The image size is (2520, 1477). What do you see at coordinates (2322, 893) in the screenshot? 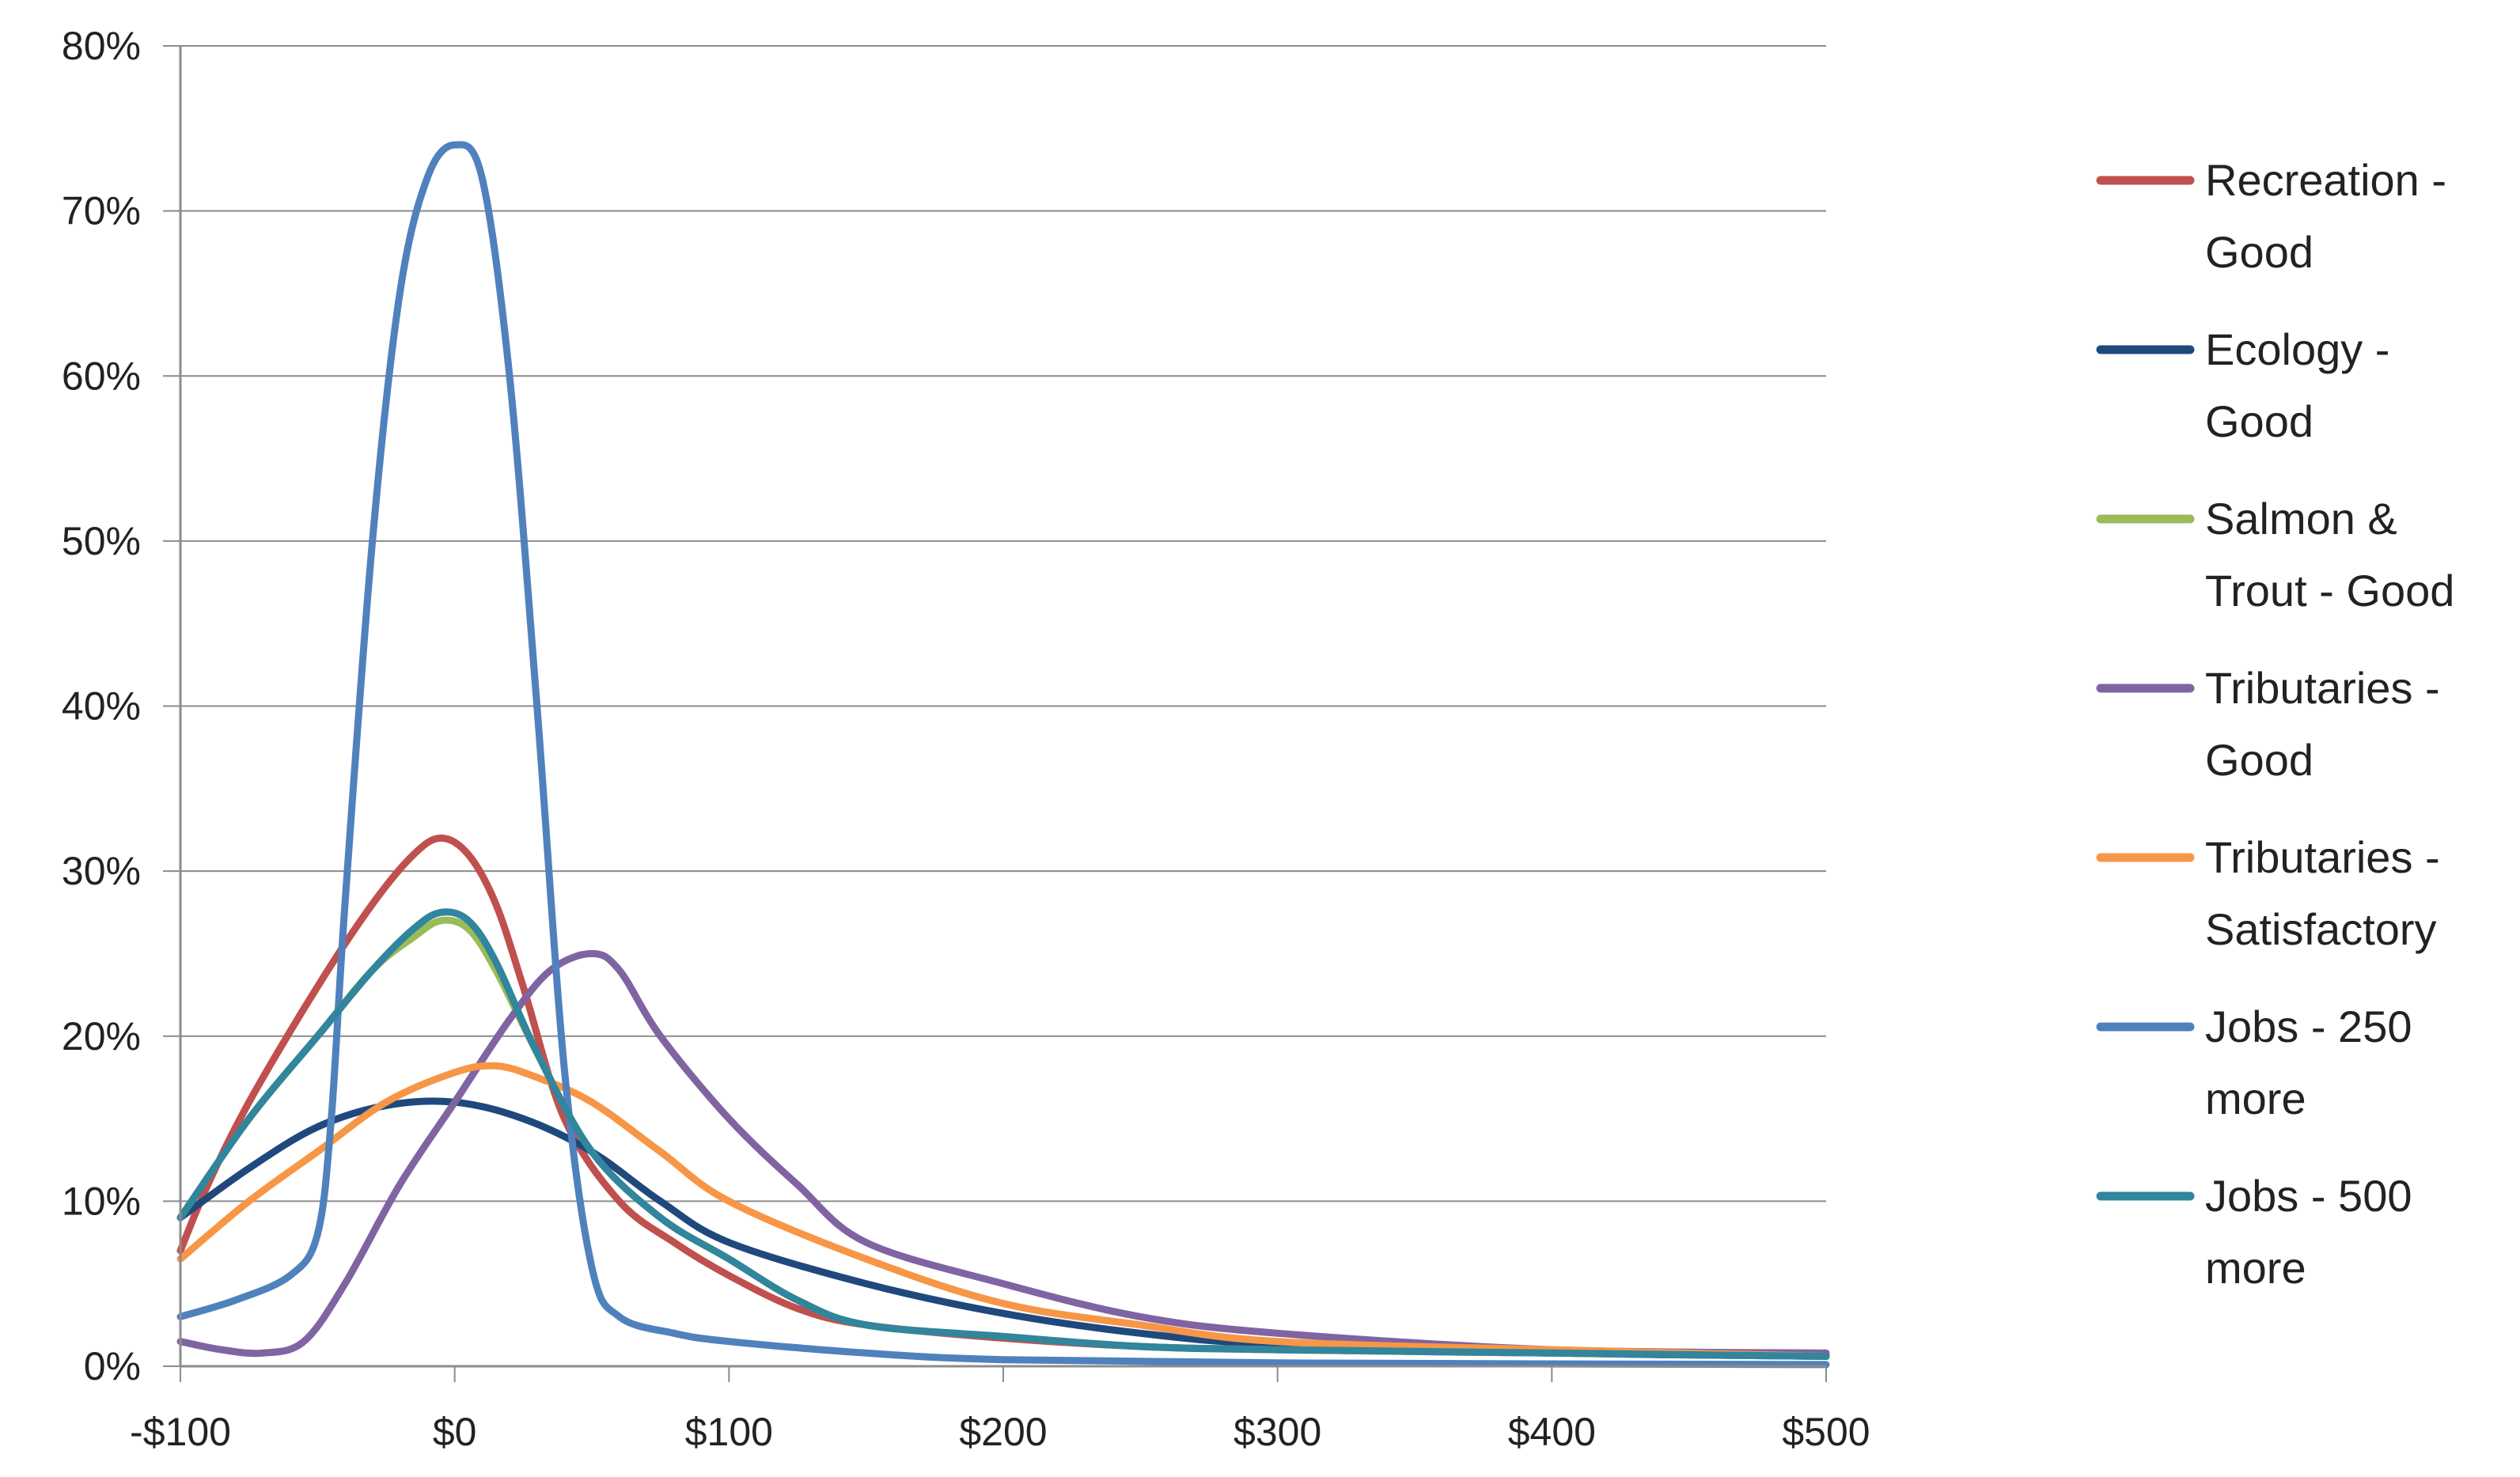
I see `legend-label-4: Tributaries -Satisfactory` at bounding box center [2322, 893].